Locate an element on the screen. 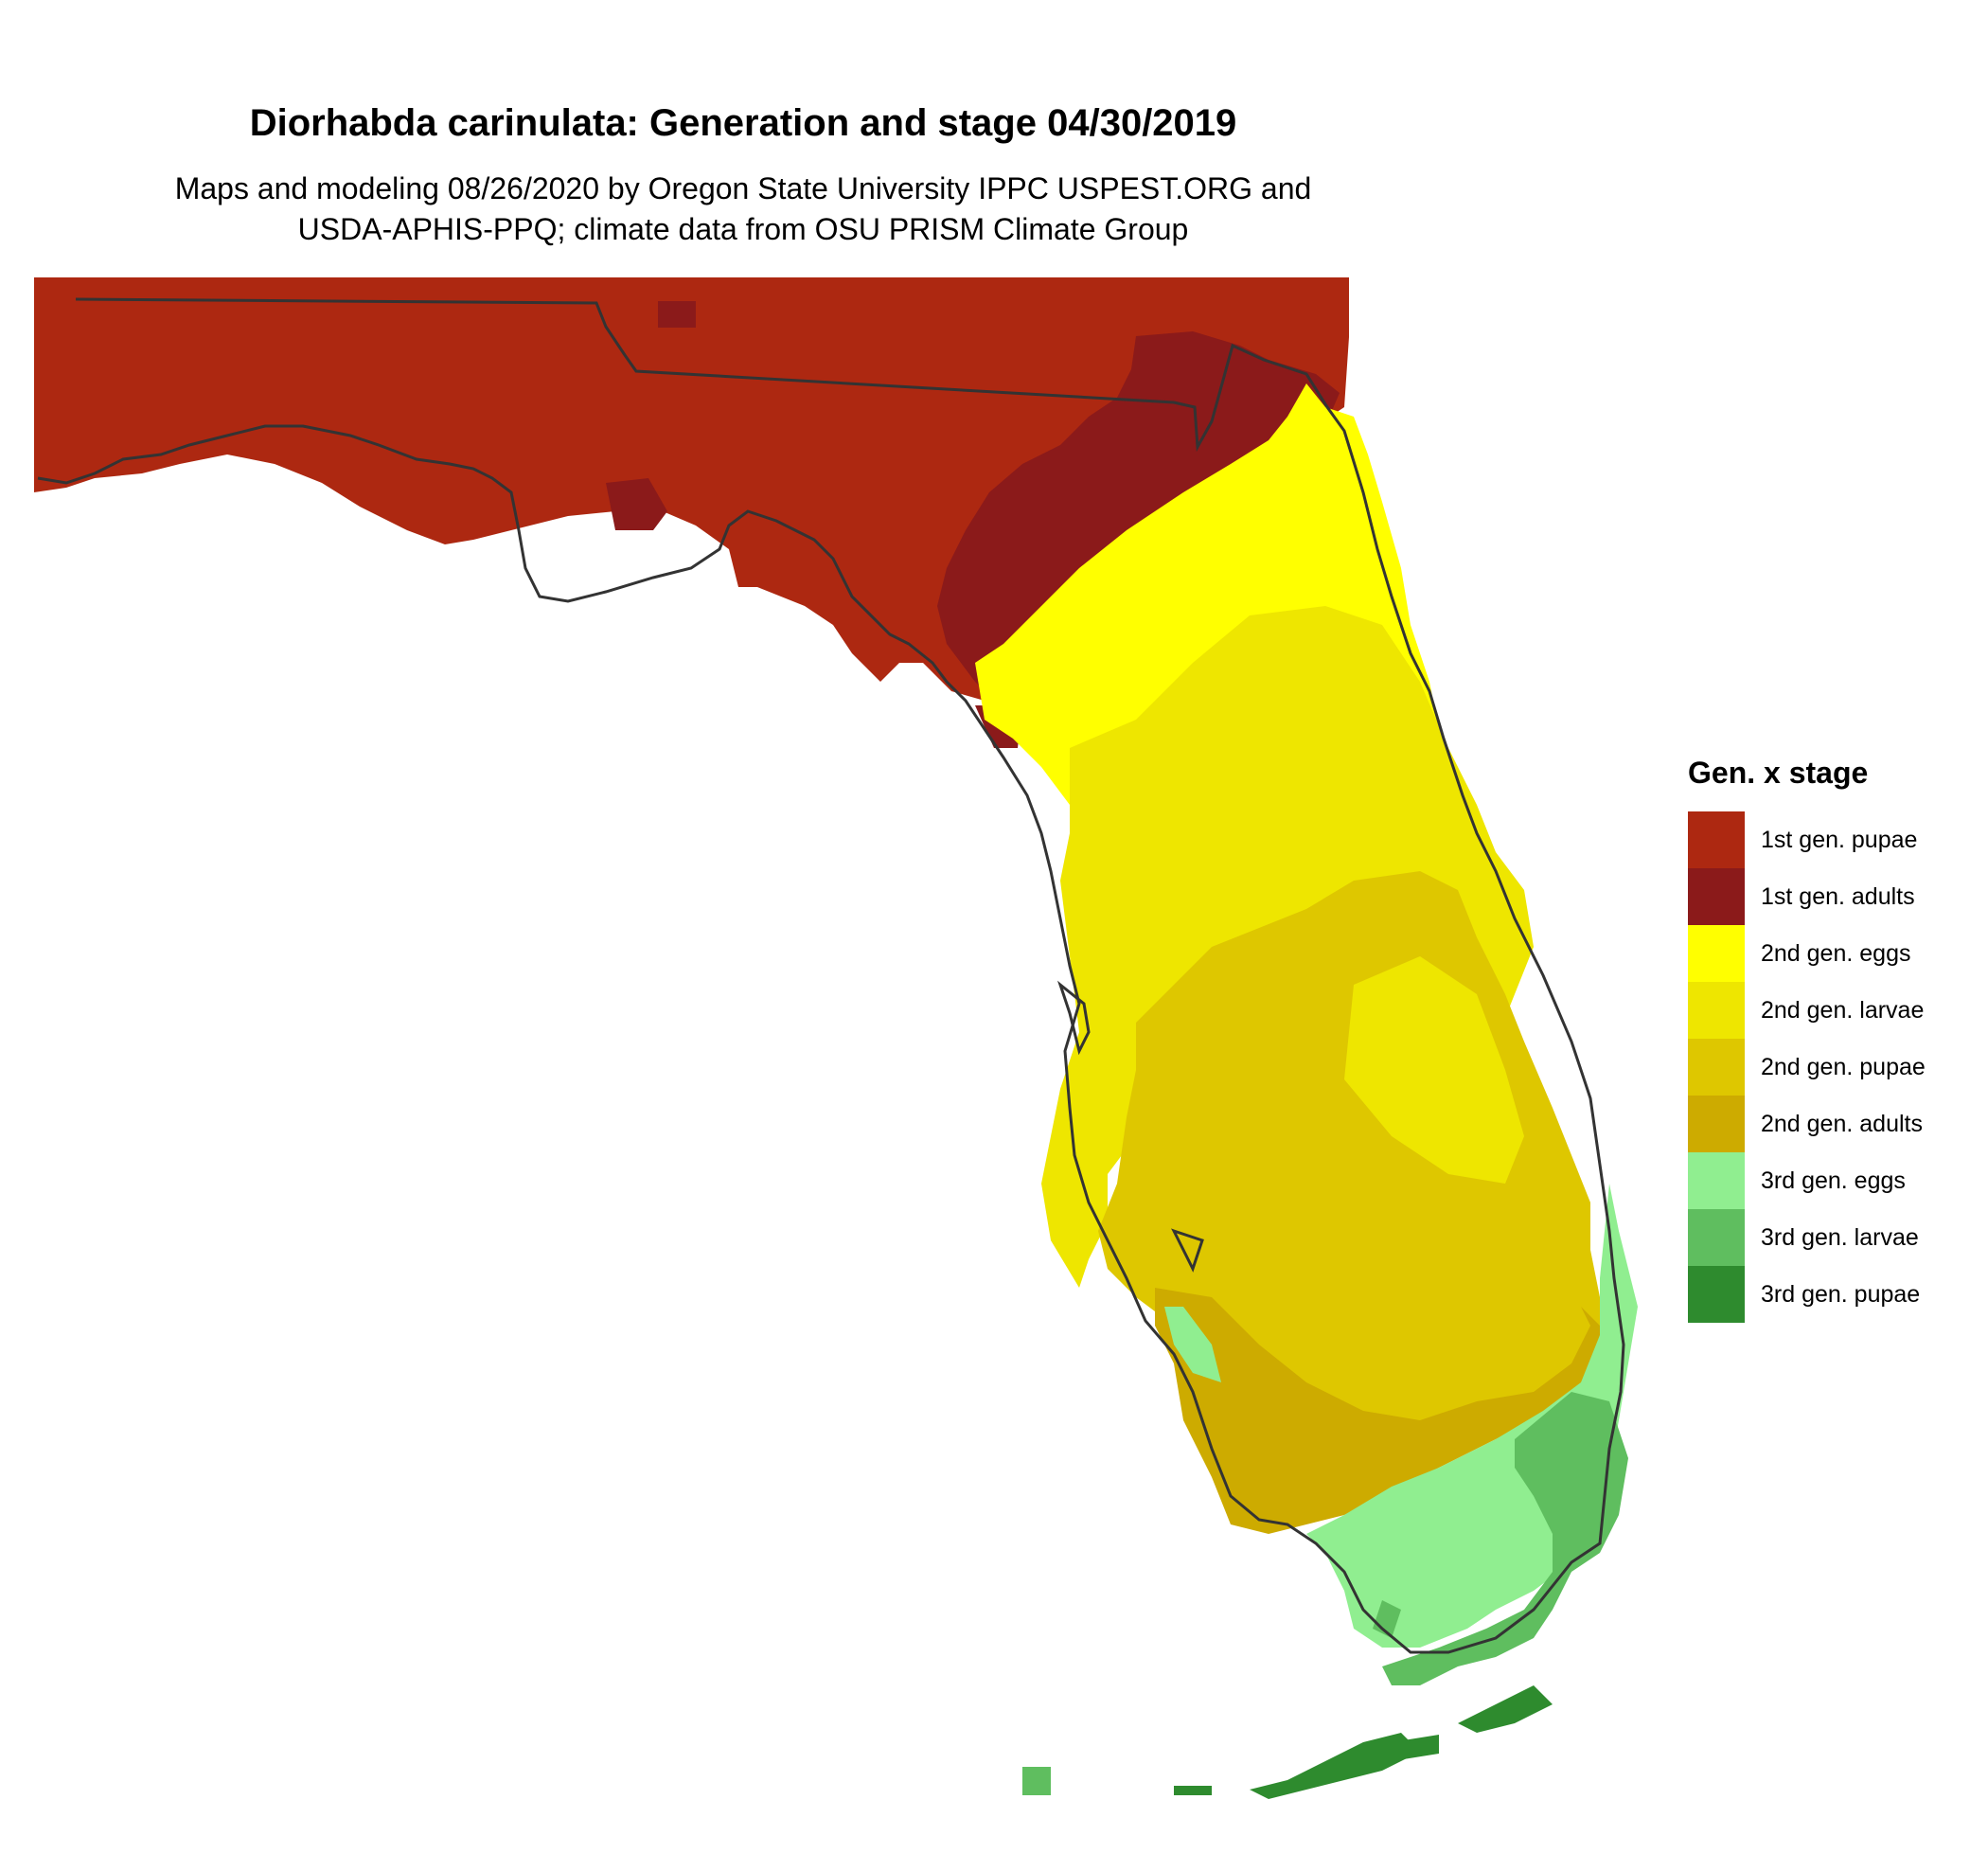 Image resolution: width=1988 pixels, height=1871 pixels. legend-item: 2nd gen. larvae is located at coordinates (1830, 1010).